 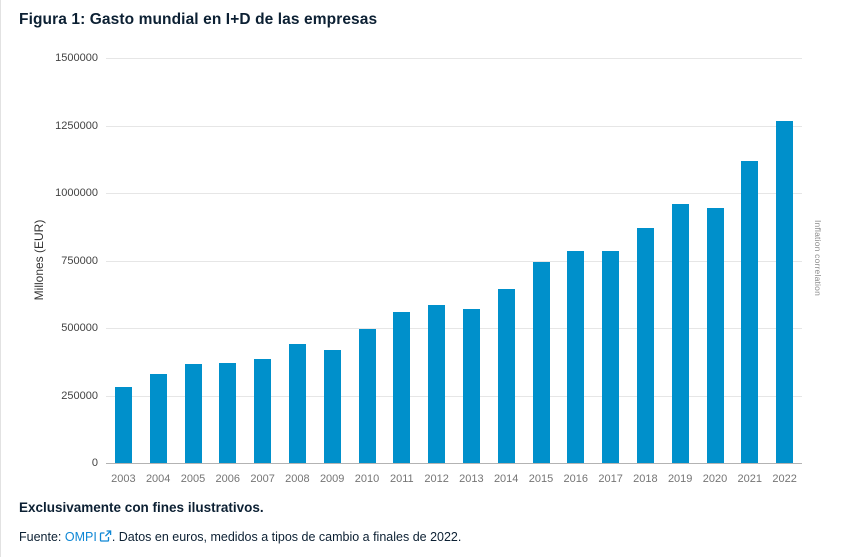 What do you see at coordinates (645, 345) in the screenshot?
I see `bar-2018` at bounding box center [645, 345].